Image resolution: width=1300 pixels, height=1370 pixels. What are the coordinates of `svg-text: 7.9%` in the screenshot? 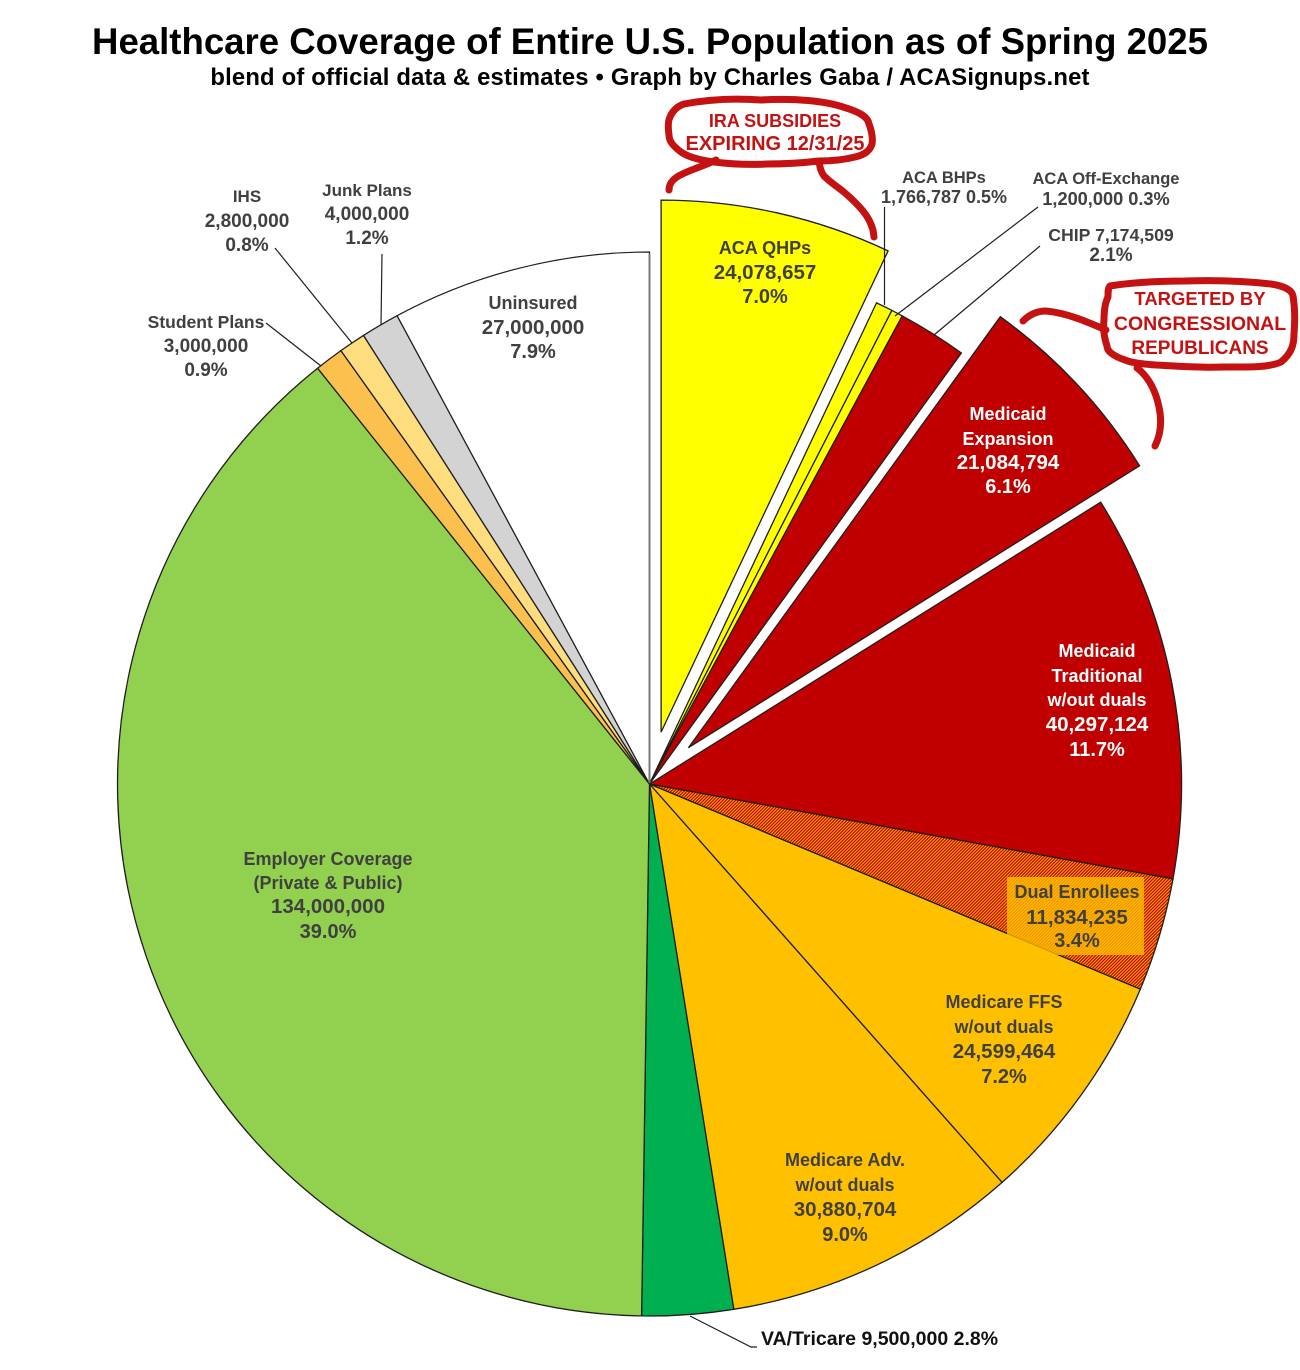 It's located at (533, 352).